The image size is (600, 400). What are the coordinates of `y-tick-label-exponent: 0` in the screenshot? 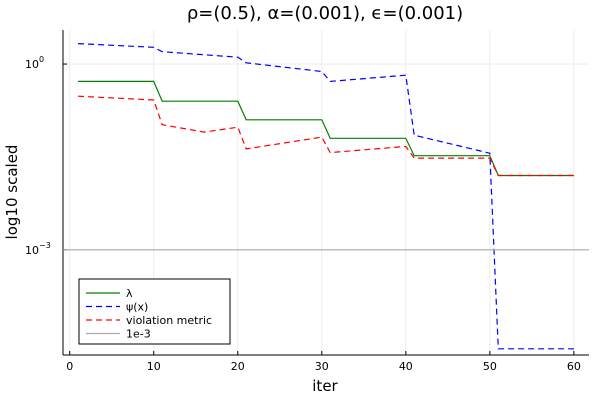 It's located at (41, 59).